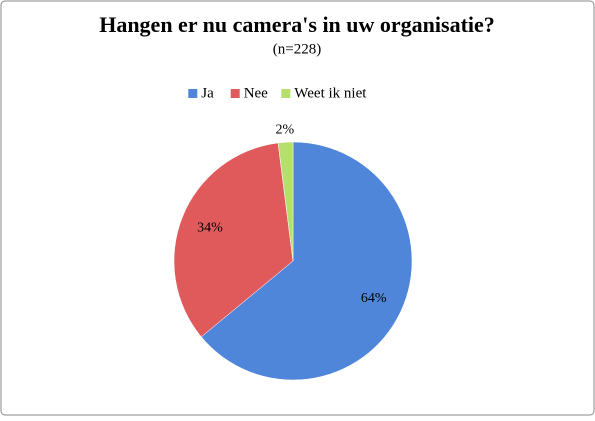 The width and height of the screenshot is (595, 421). Describe the element at coordinates (297, 24) in the screenshot. I see `chart-title: Hangen er nu camera's in uw organisatie?` at that location.